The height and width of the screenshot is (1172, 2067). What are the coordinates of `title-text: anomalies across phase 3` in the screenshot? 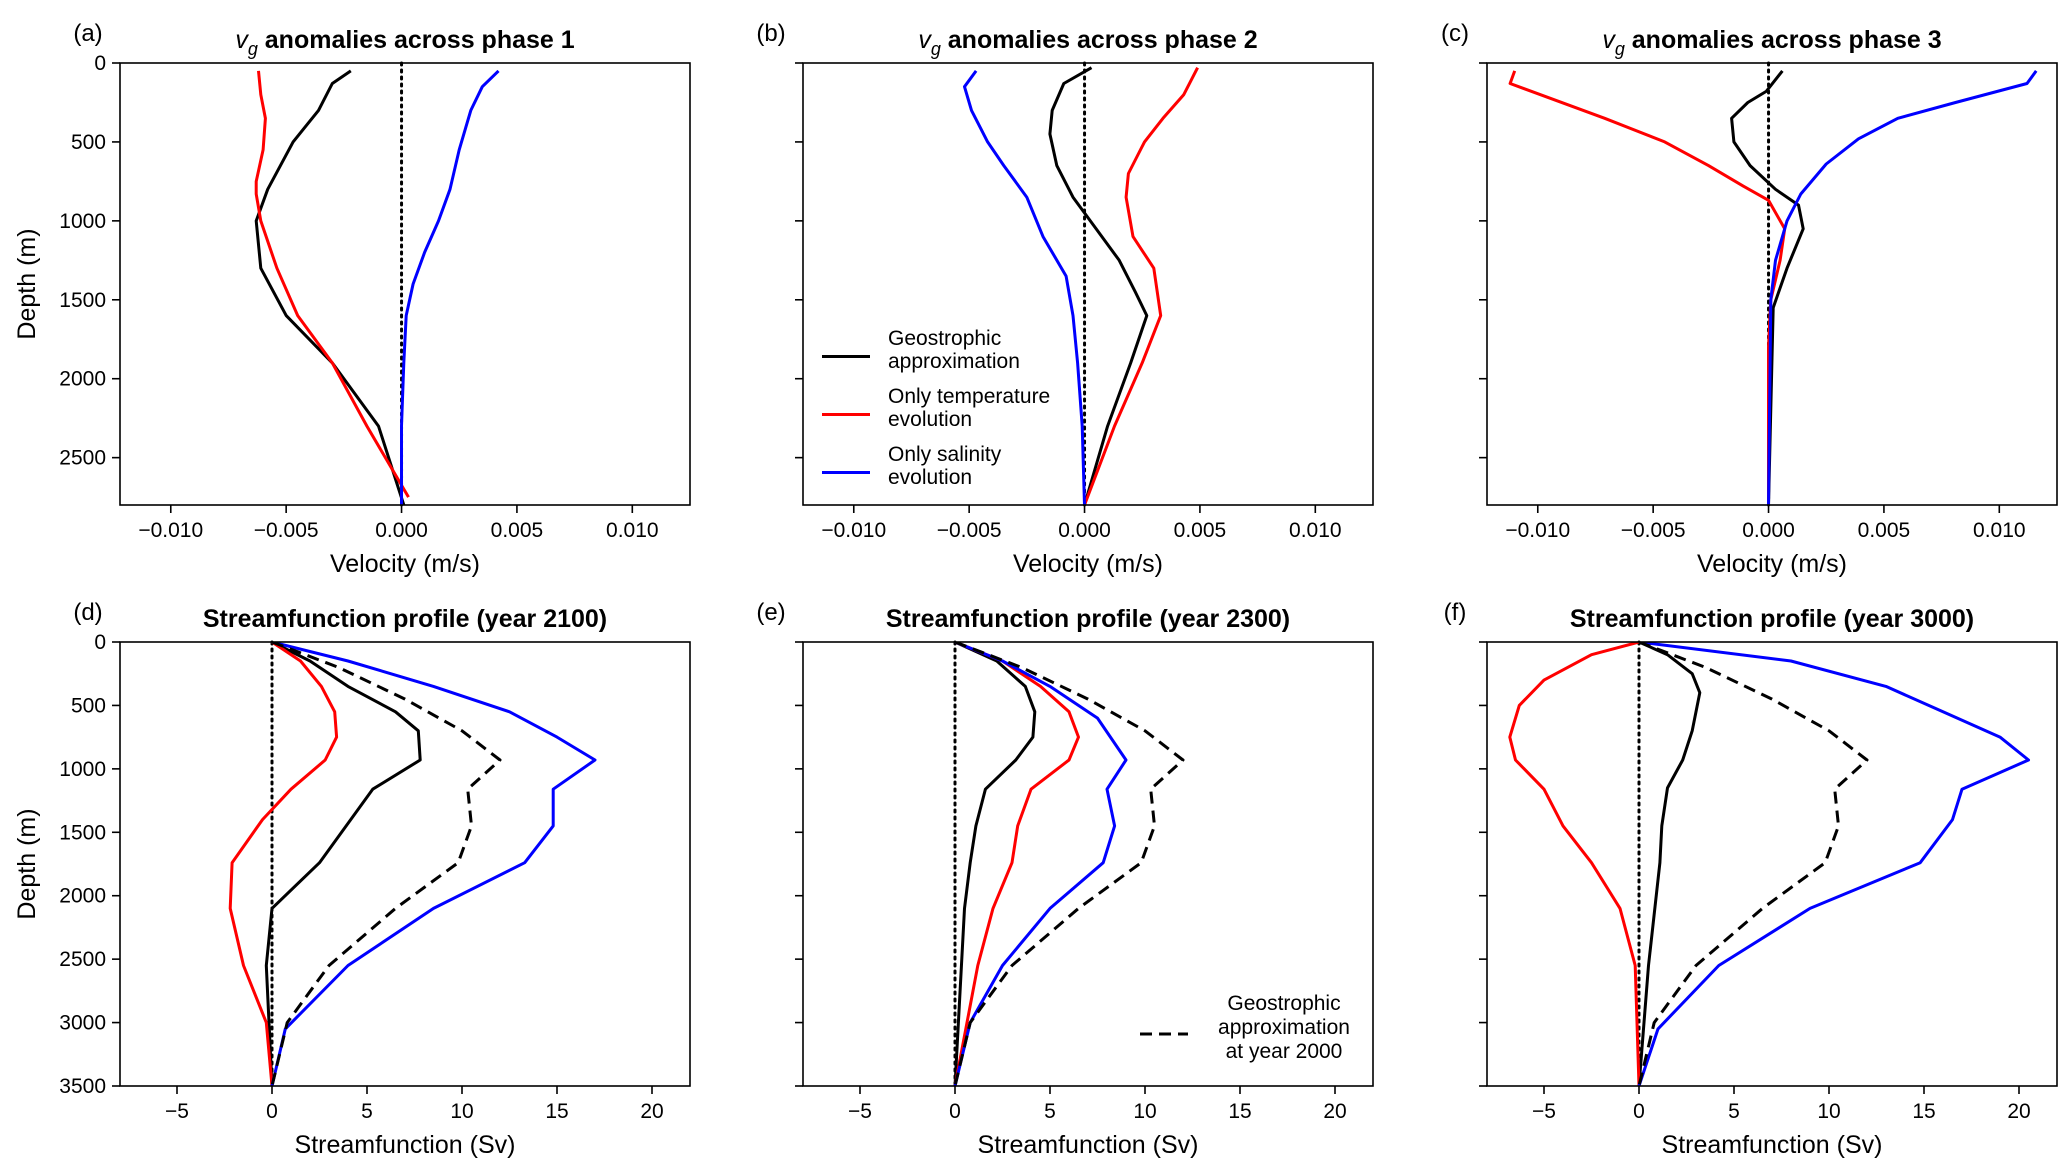 It's located at (1783, 40).